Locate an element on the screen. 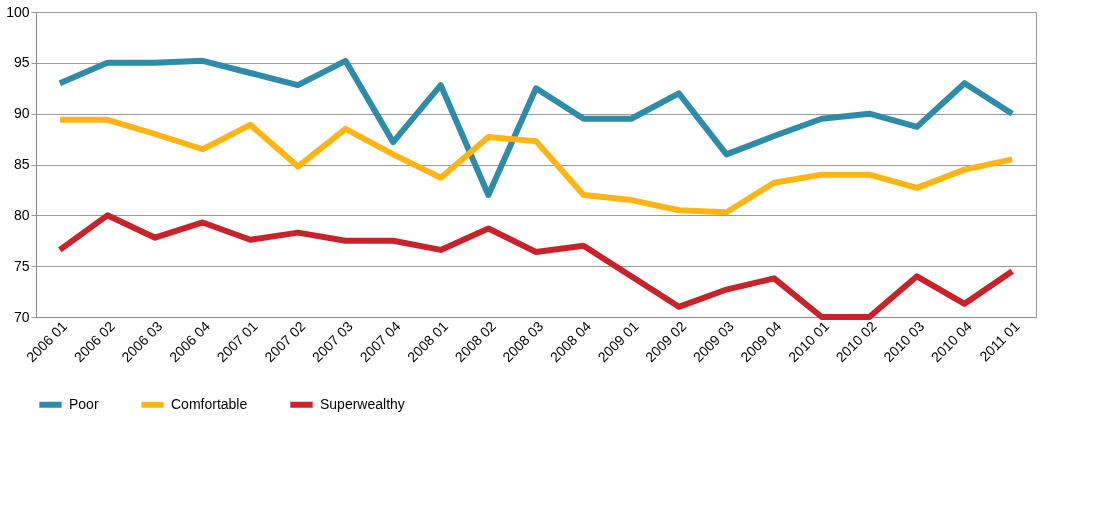  legend-label: Superwealthy is located at coordinates (362, 403).